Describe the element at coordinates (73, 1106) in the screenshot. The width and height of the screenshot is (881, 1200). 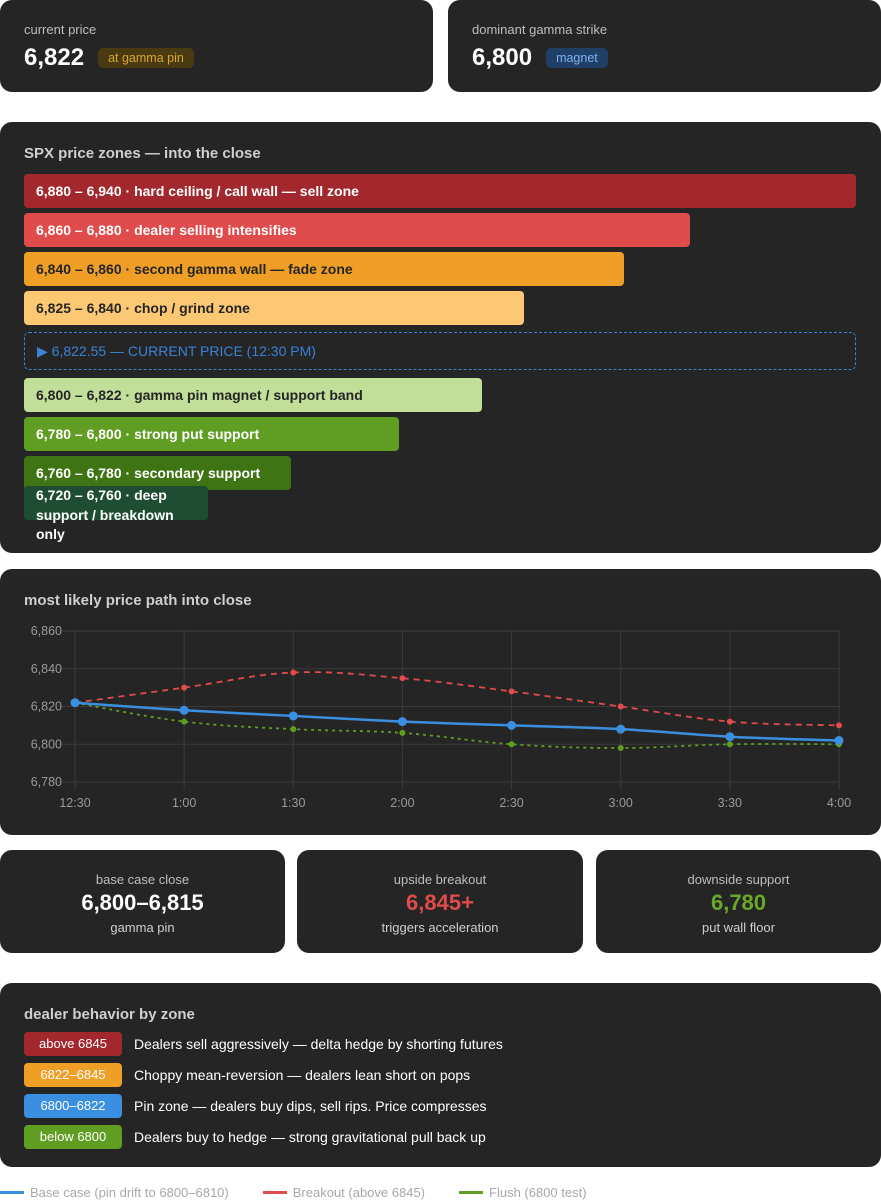
I see `behavior-tag: 6800–6822` at that location.